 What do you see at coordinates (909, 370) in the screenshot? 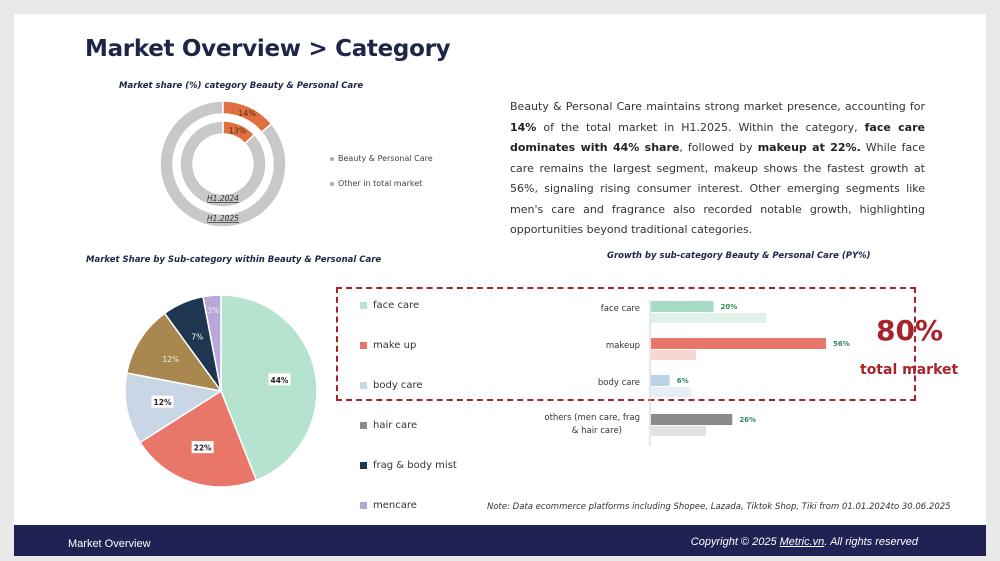
I see `total-market-label: total market` at bounding box center [909, 370].